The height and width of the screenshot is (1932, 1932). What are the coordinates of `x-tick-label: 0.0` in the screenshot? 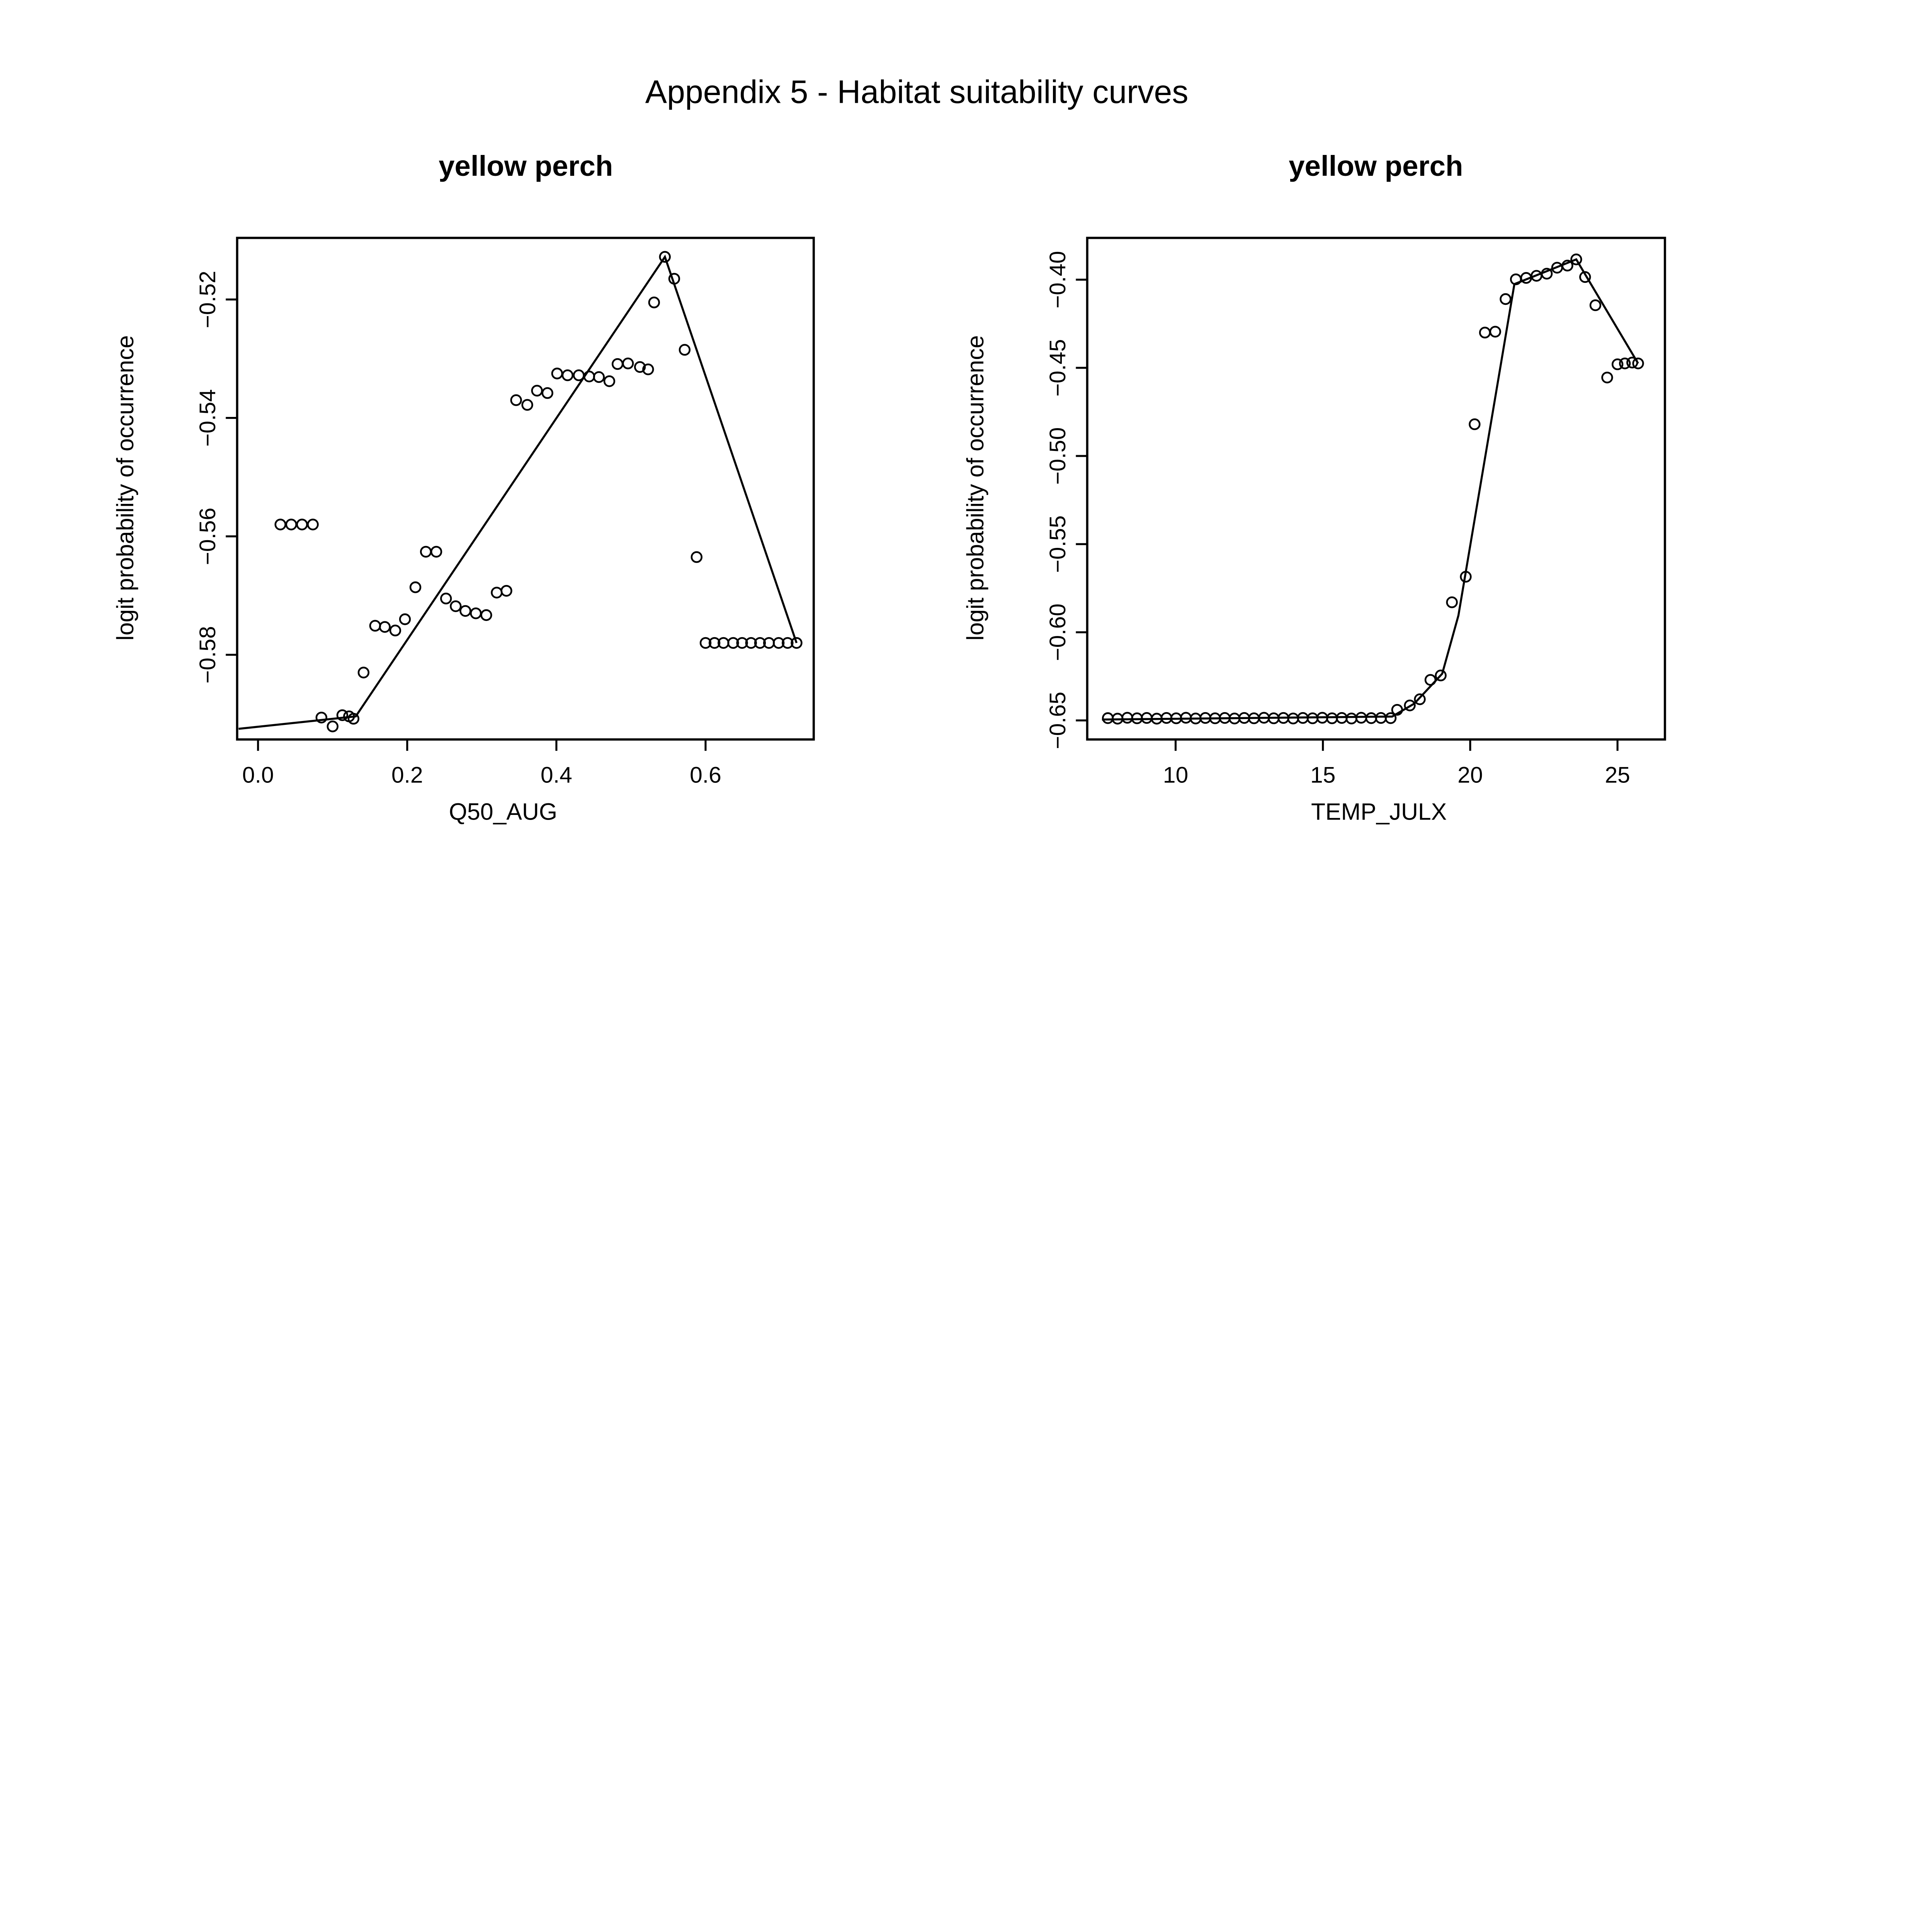 It's located at (258, 774).